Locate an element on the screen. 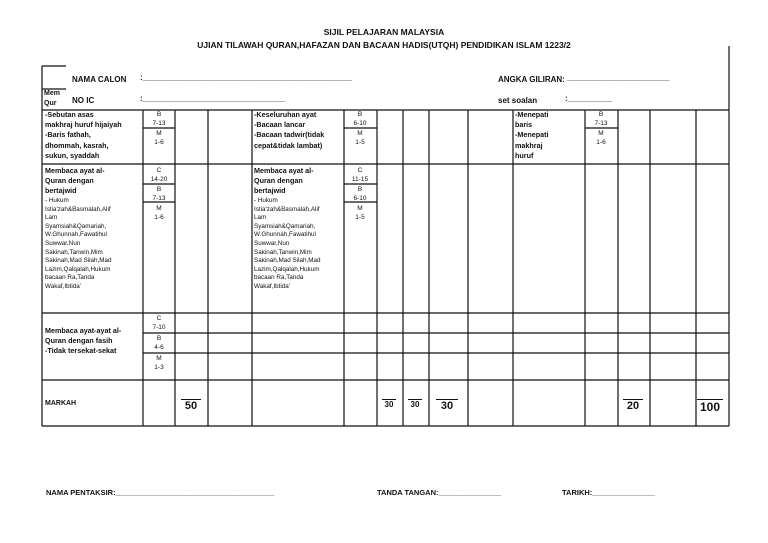  tanda-tangan-field: TANDA TANGAN:_______________ is located at coordinates (439, 492).